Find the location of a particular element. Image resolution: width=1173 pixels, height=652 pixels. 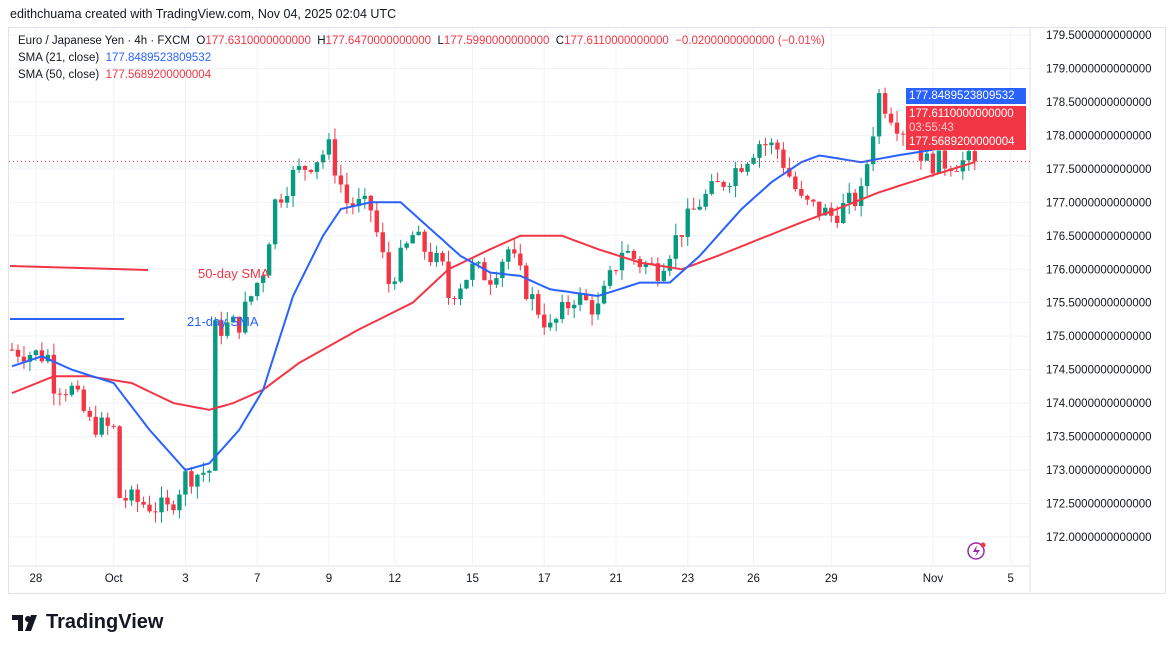

sma50-label: SMA (50, close) is located at coordinates (59, 75).